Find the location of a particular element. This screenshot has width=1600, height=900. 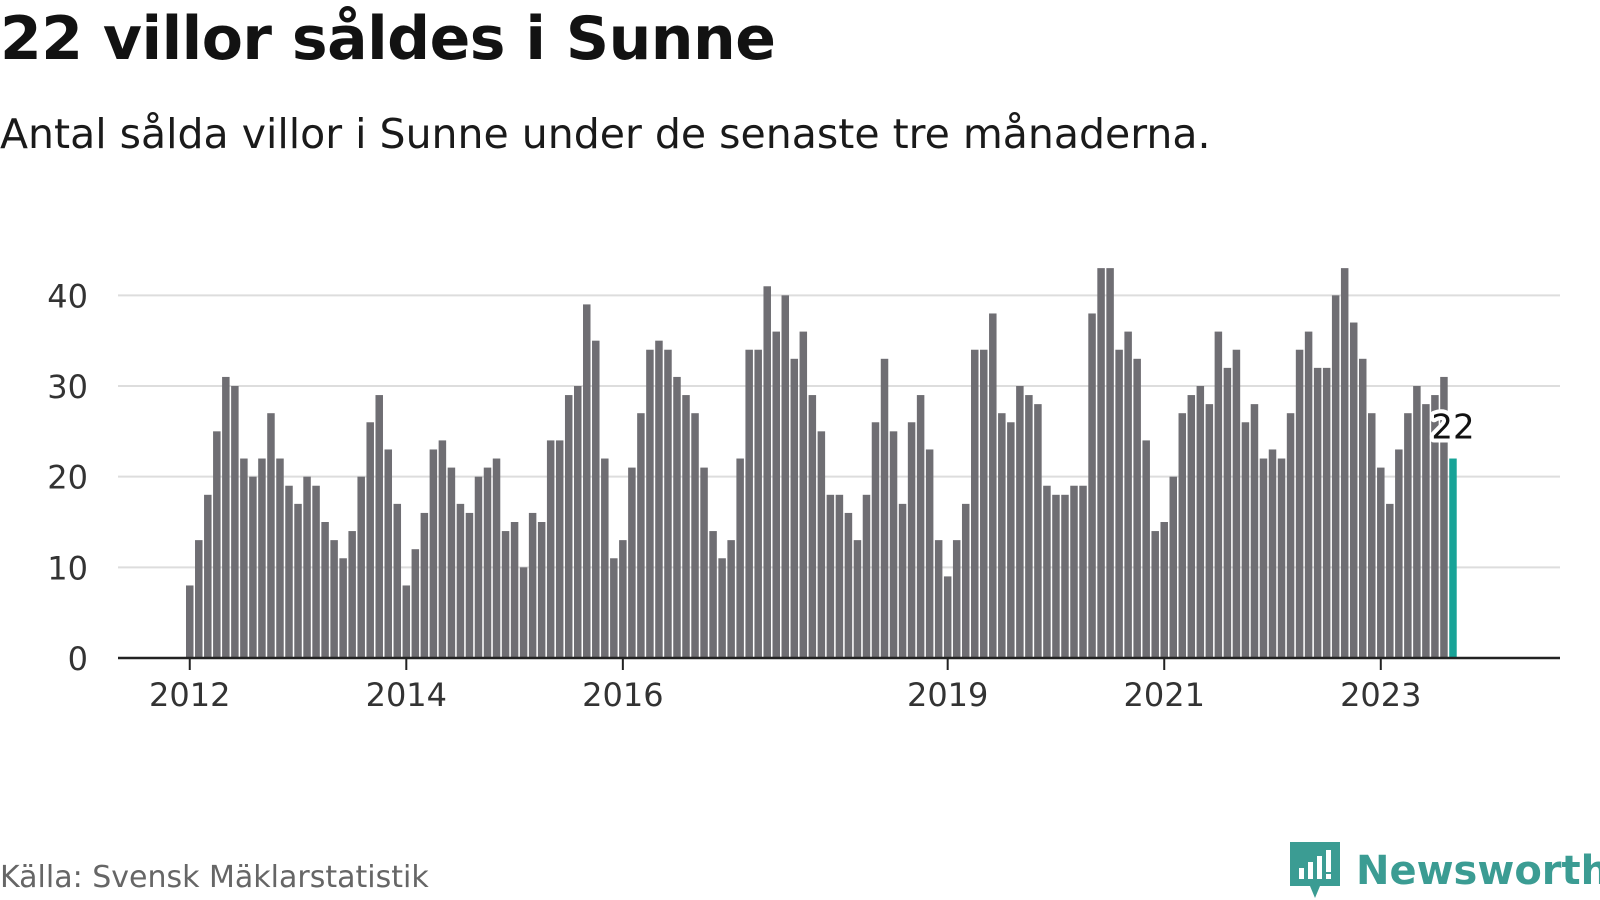

x-tick-label: 2021 is located at coordinates (1164, 695).